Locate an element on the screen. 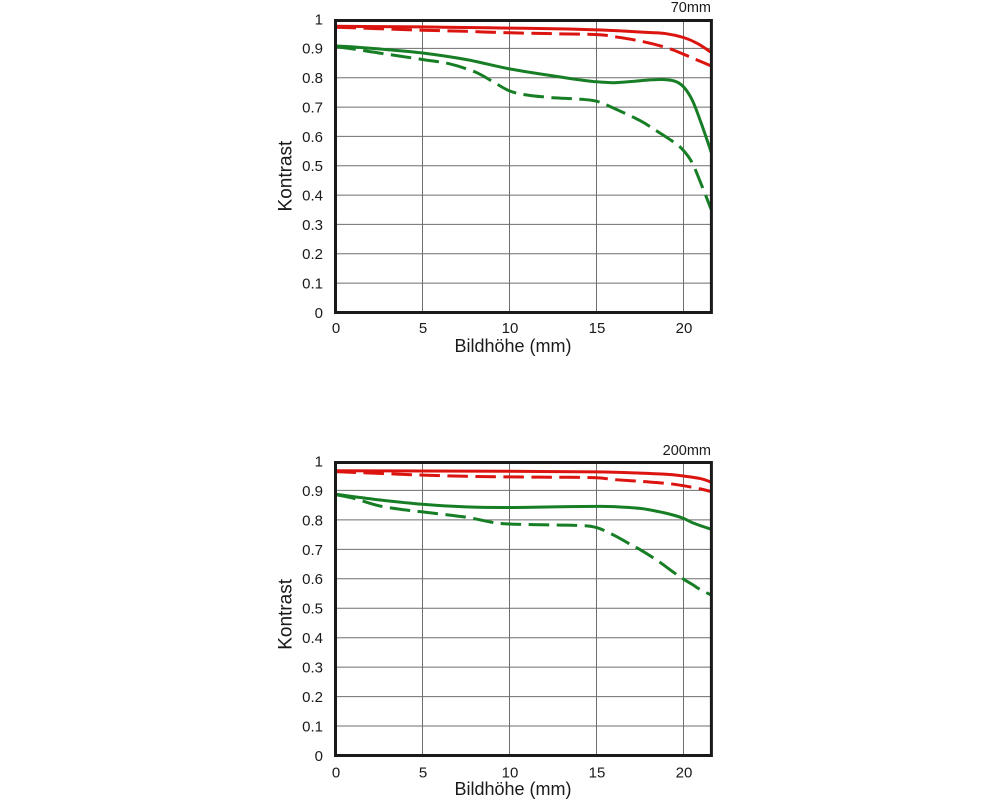 The height and width of the screenshot is (800, 1000). svg-text: 70mm is located at coordinates (691, 8).